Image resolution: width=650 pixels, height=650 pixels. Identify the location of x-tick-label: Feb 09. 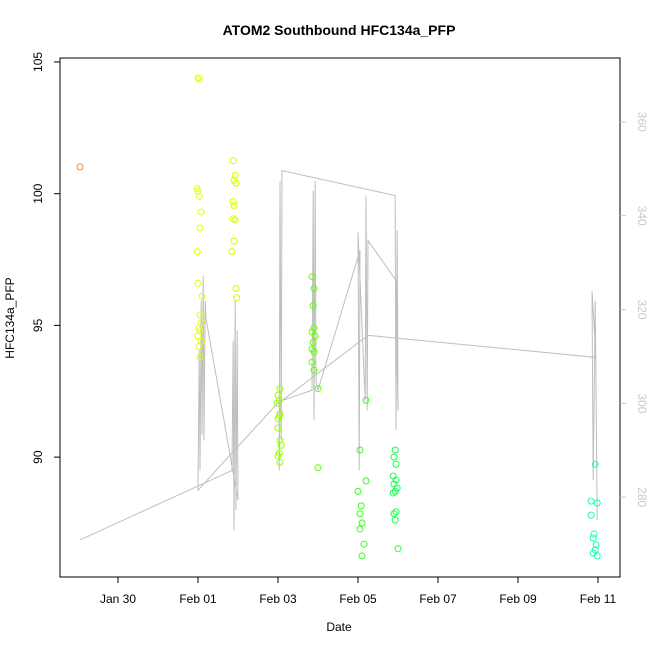
(518, 599).